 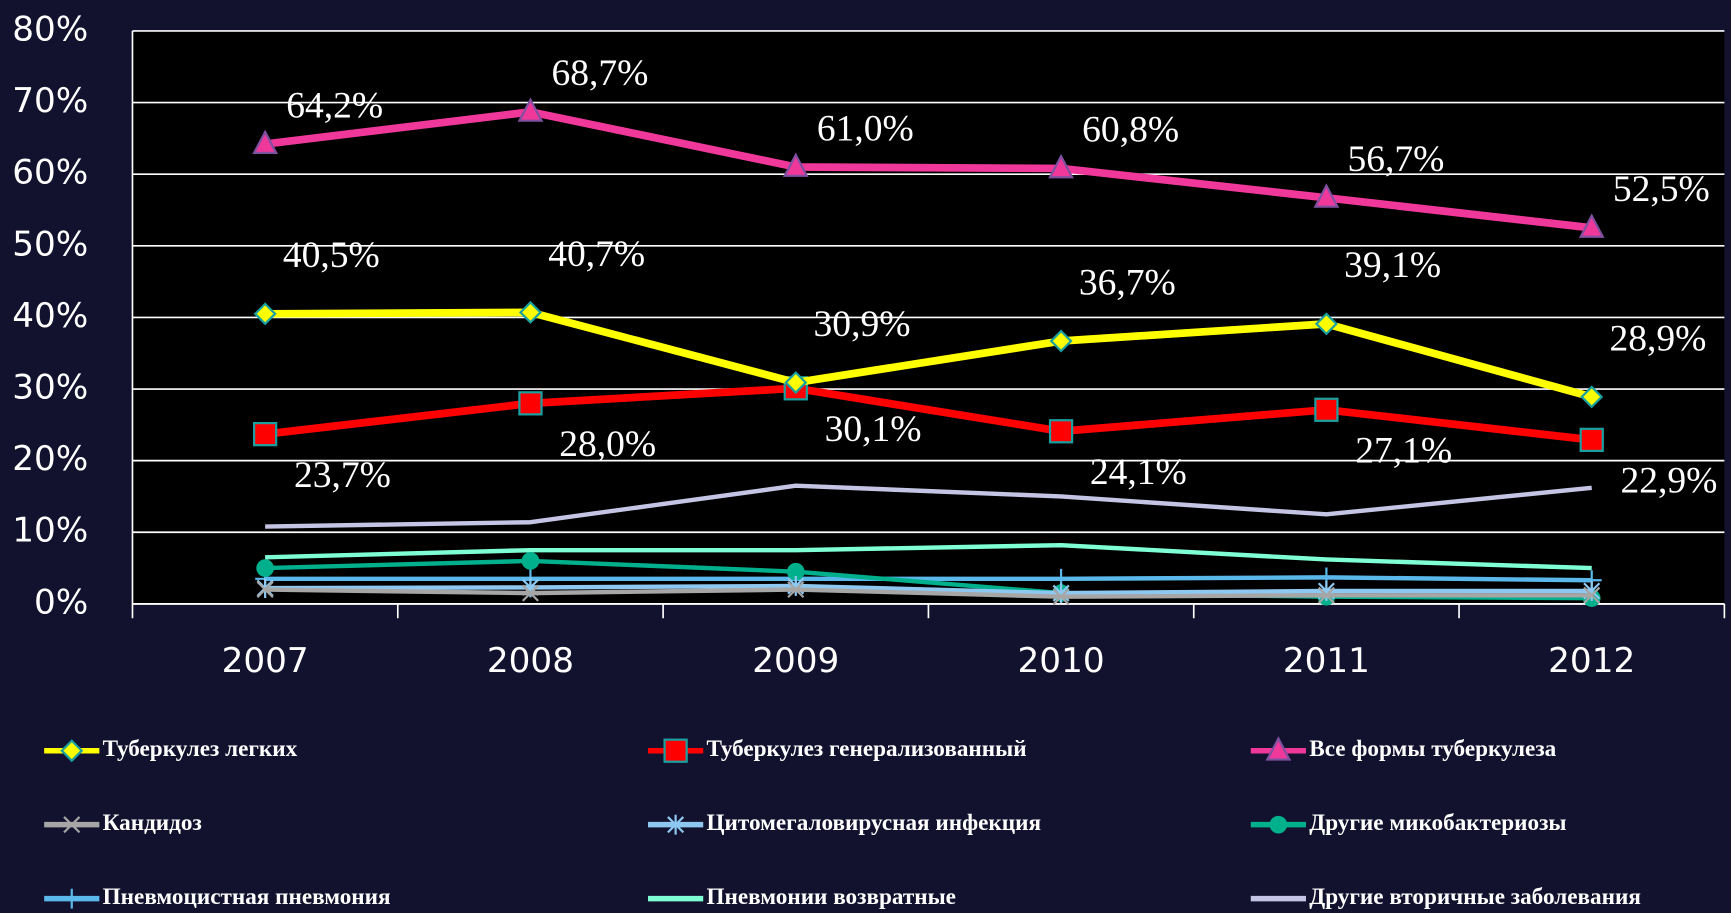 What do you see at coordinates (334, 105) in the screenshot?
I see `data-label: 64,2%` at bounding box center [334, 105].